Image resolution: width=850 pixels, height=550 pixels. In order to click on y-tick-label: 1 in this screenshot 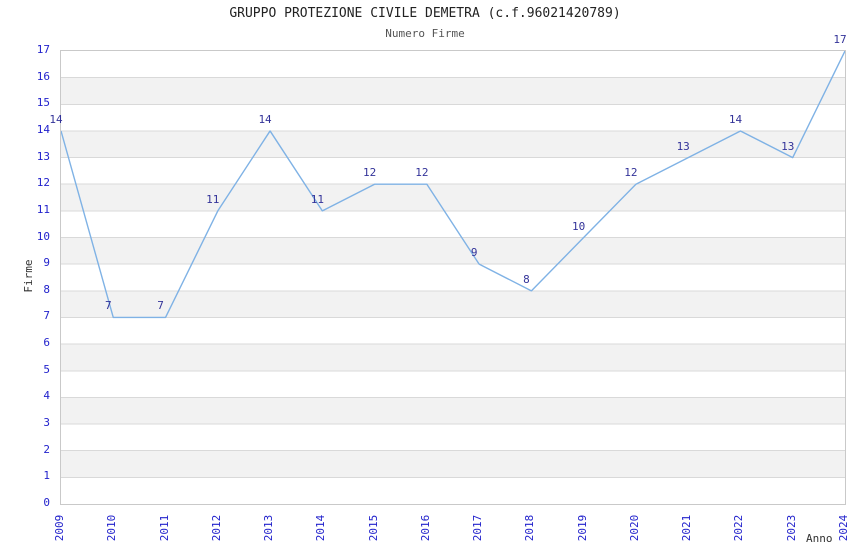, I will do `click(46, 476)`.